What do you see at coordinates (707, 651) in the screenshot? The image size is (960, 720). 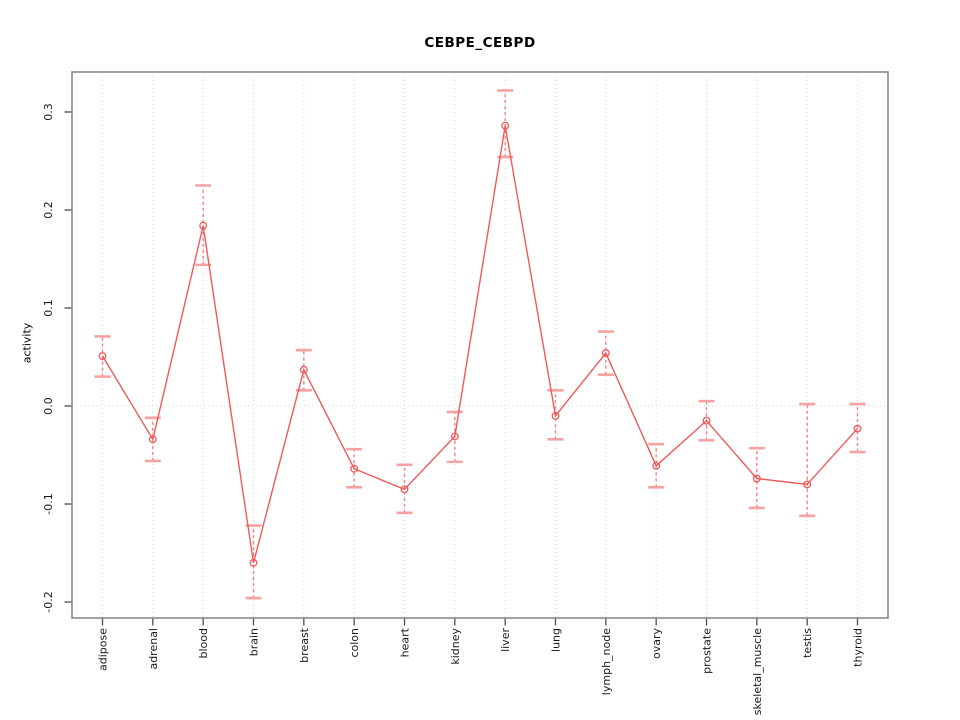 I see `x-tick-label: prostate` at bounding box center [707, 651].